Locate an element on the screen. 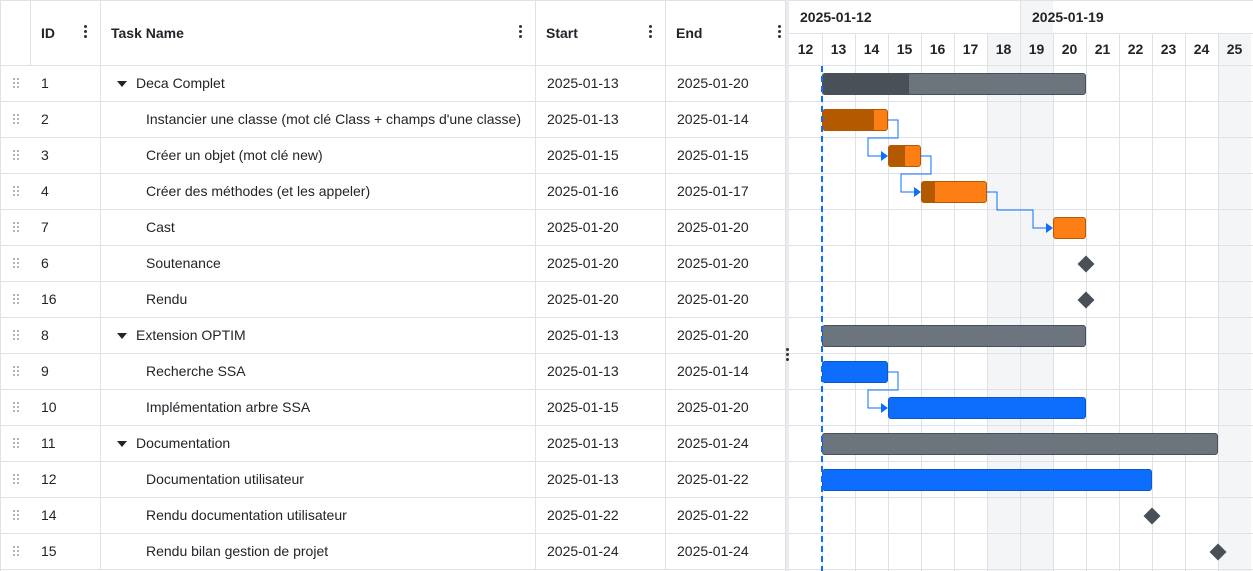 This screenshot has height=571, width=1253. table-row: 16 Rendu 2025-01-20 2025-01-20 is located at coordinates (393, 300).